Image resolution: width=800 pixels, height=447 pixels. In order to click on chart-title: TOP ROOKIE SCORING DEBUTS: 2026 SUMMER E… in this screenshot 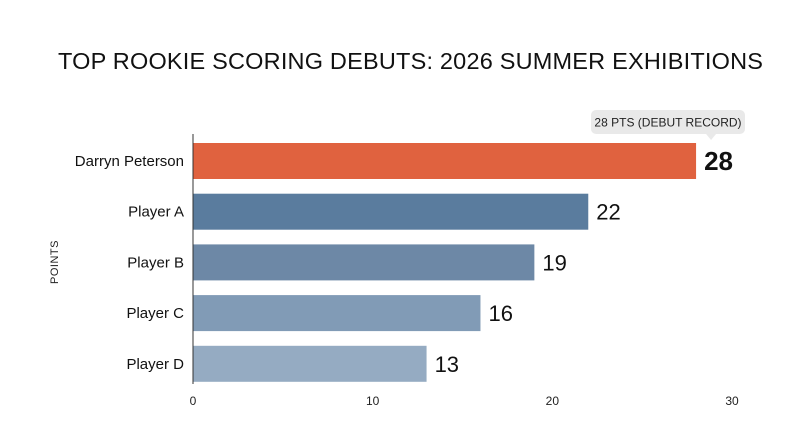, I will do `click(411, 61)`.